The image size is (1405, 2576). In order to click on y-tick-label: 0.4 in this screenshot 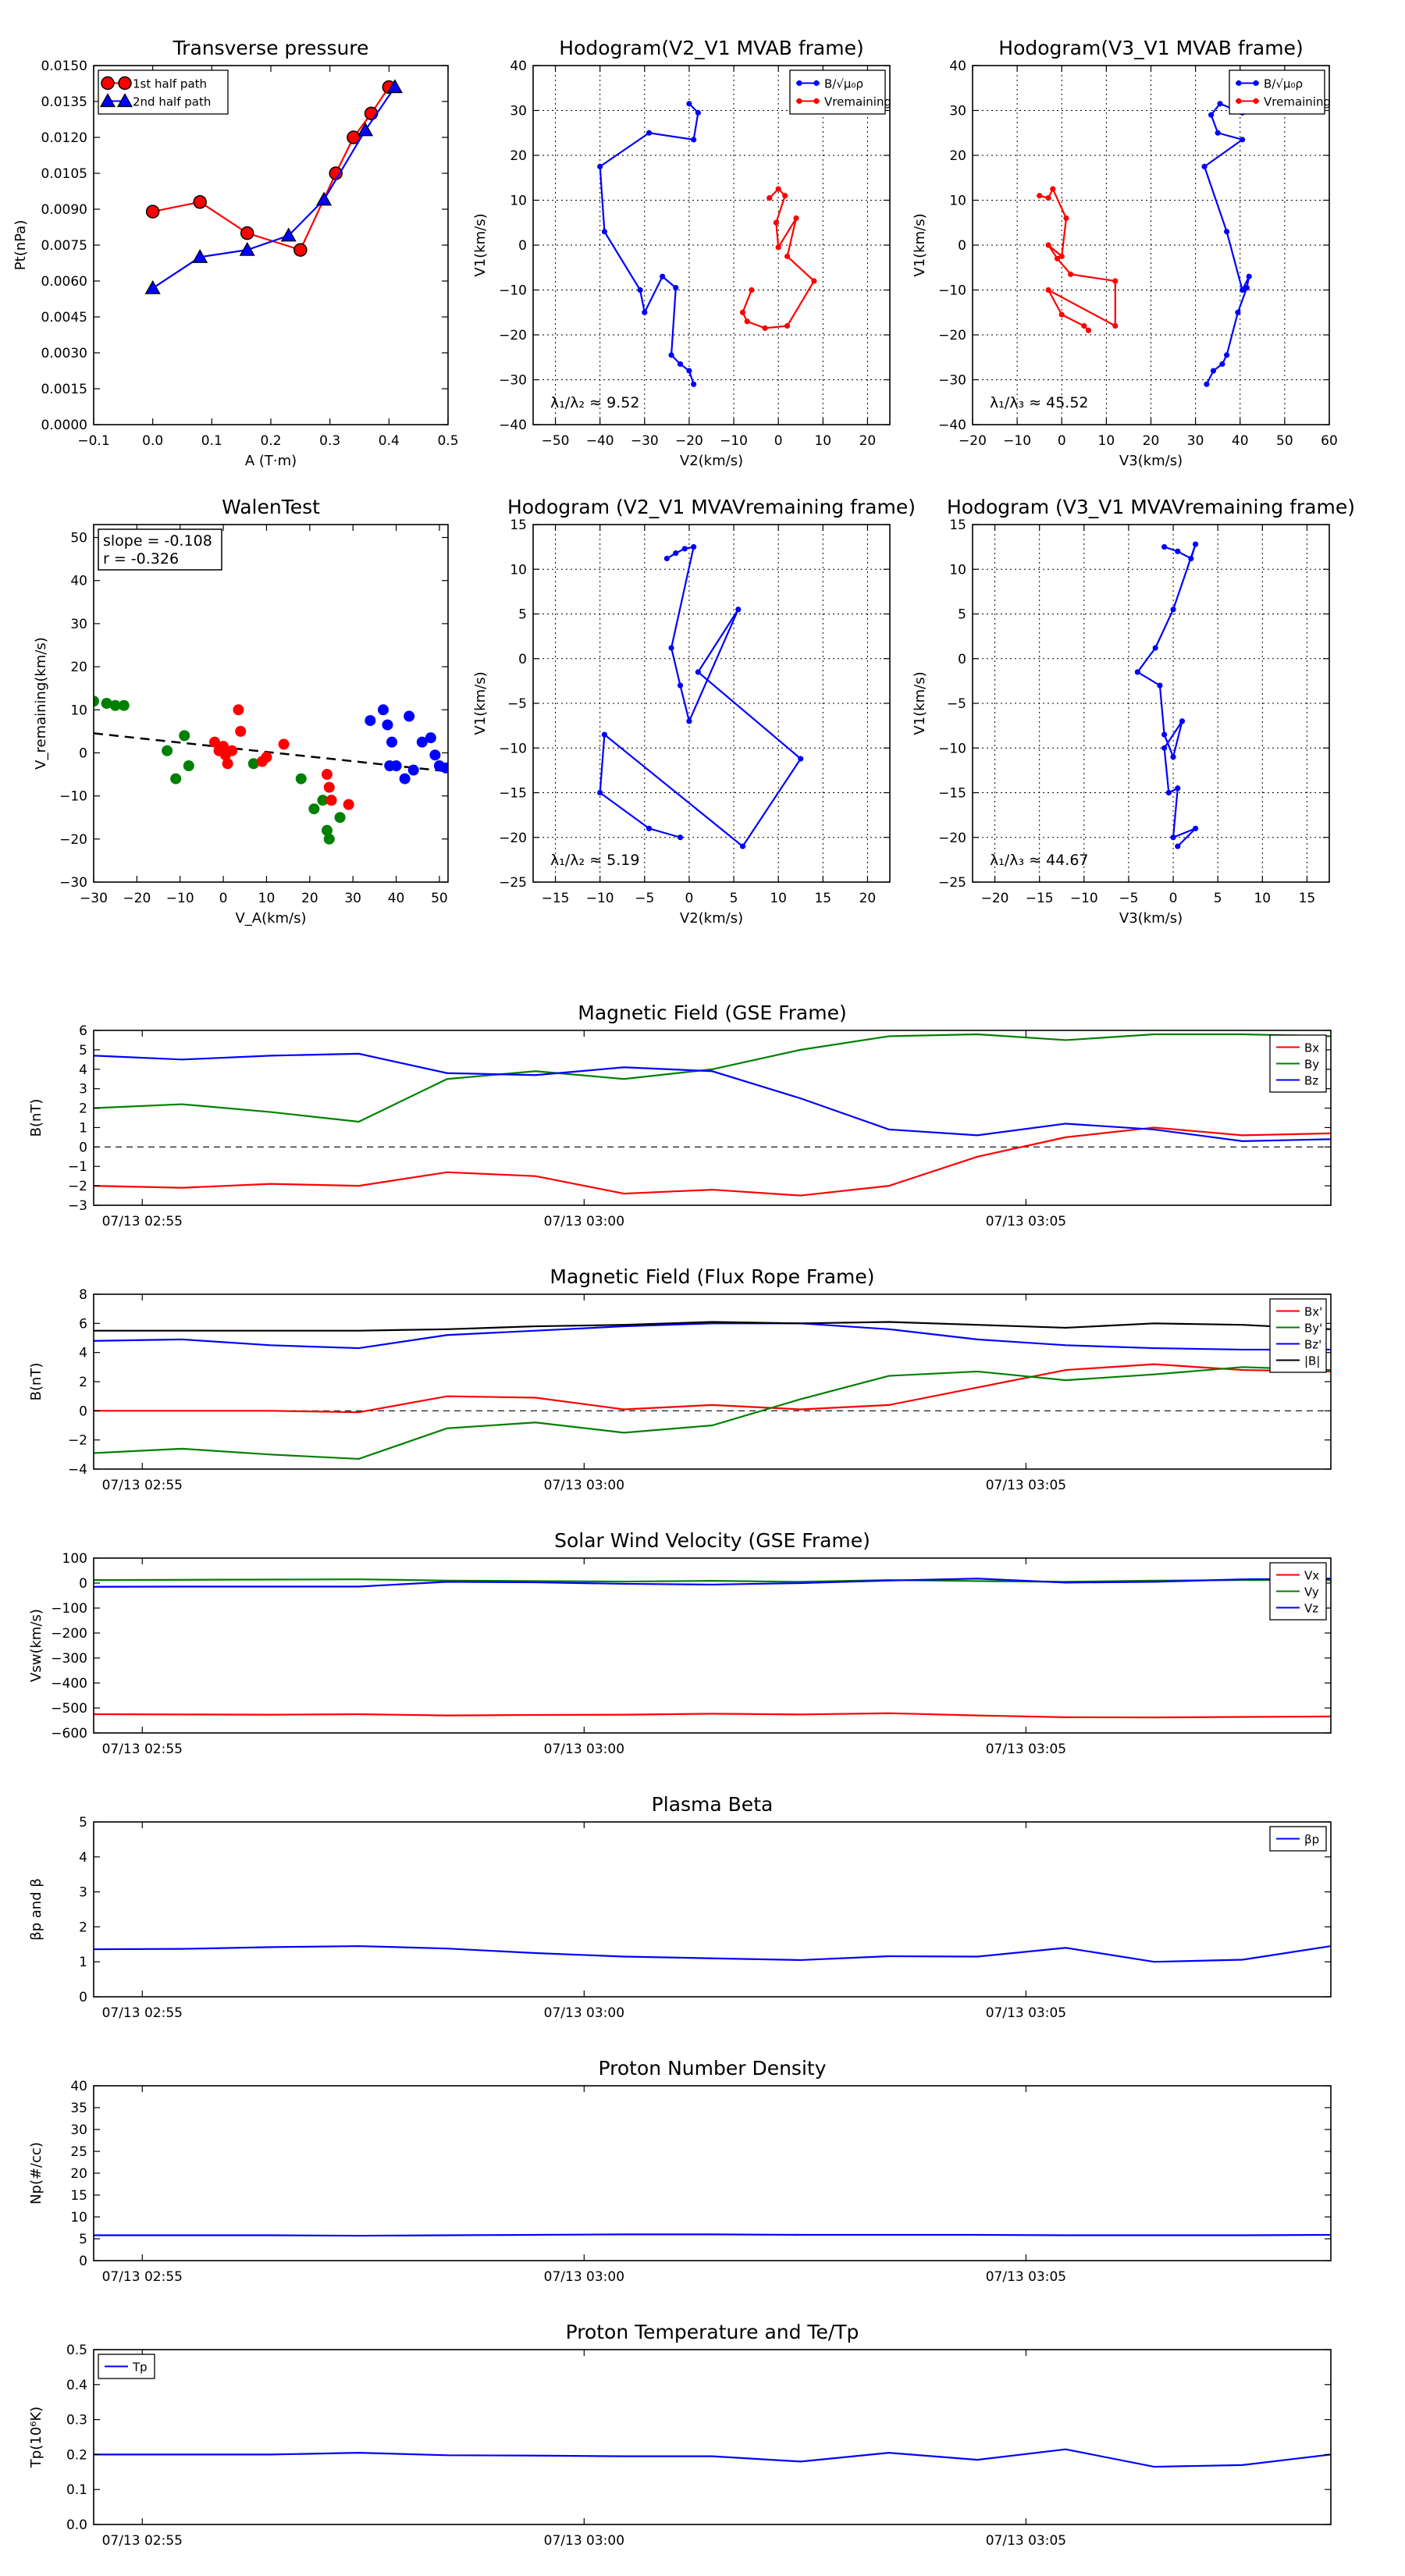, I will do `click(76, 2385)`.